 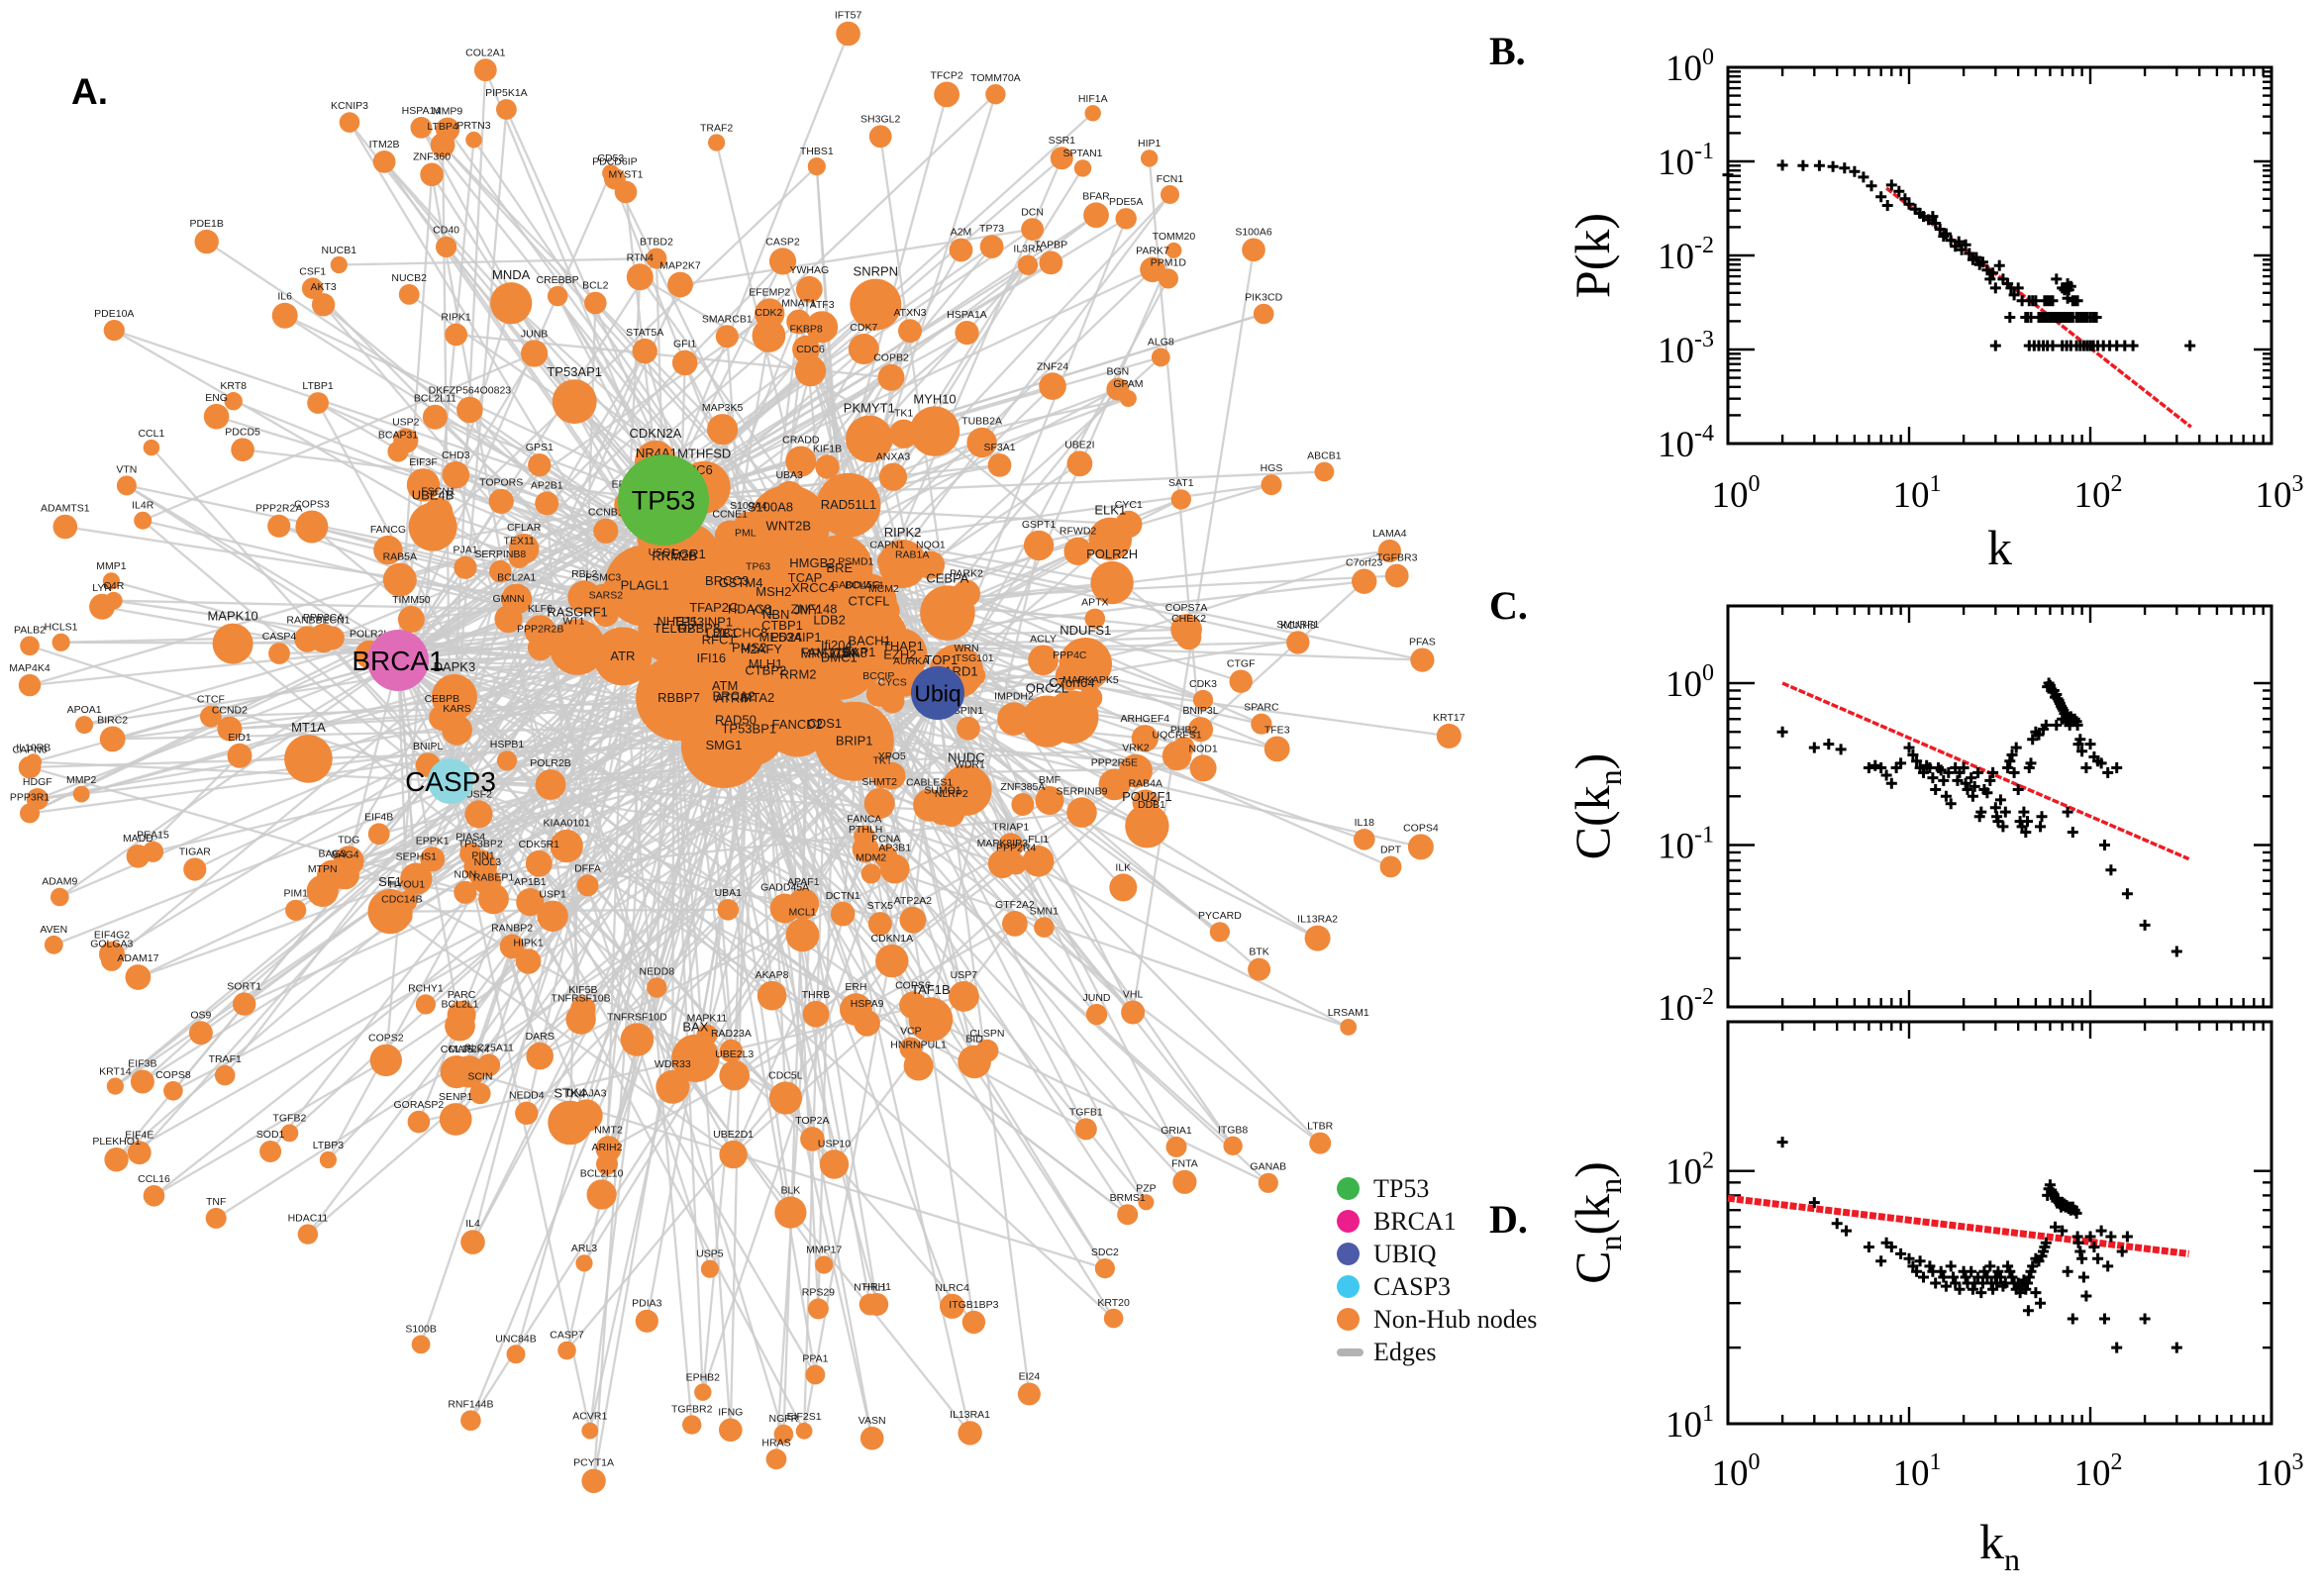 What do you see at coordinates (622, 655) in the screenshot?
I see `gene-label: ATR` at bounding box center [622, 655].